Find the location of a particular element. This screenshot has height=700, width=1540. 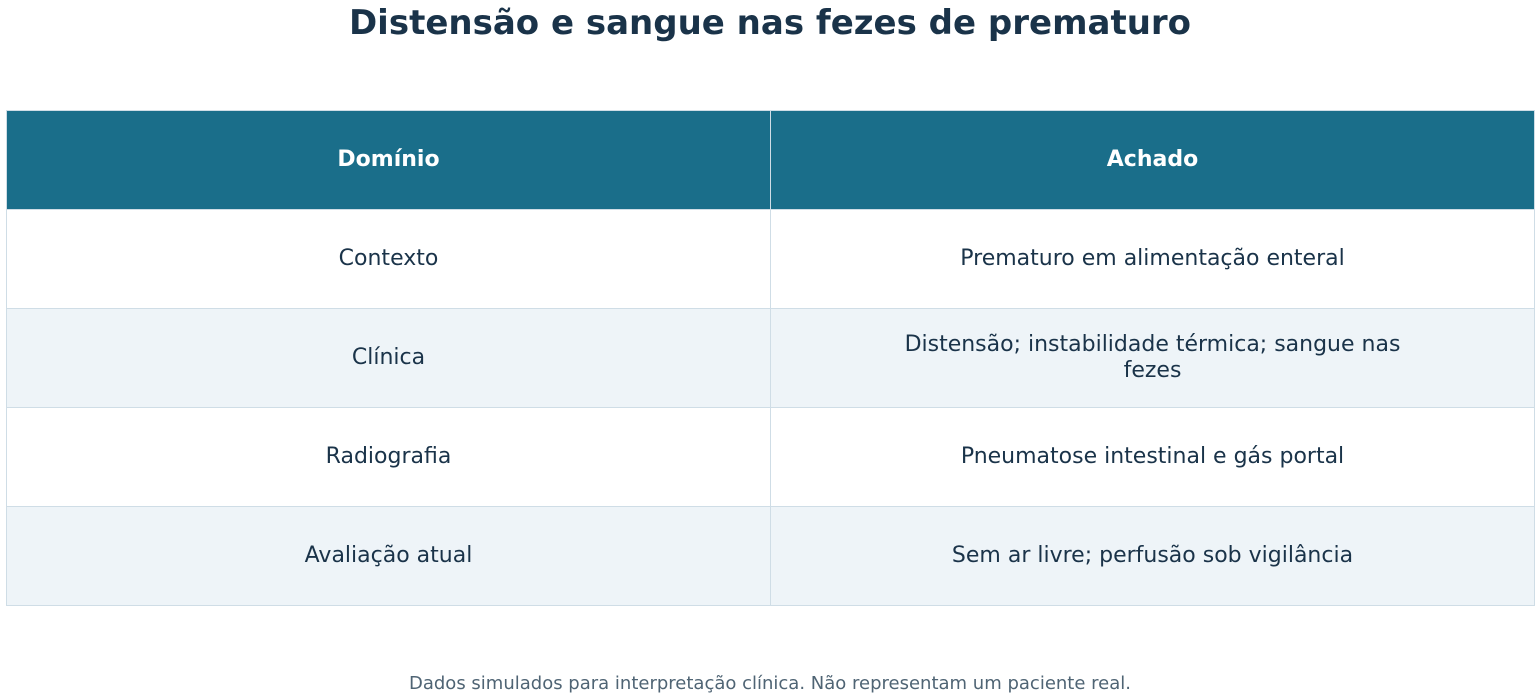

table-cell: Contexto is located at coordinates (388, 259).